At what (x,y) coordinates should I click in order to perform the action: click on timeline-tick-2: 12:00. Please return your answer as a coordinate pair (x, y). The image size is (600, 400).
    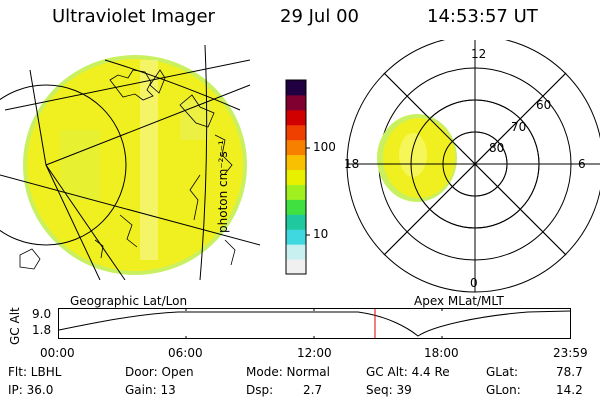
    Looking at the image, I should click on (314, 353).